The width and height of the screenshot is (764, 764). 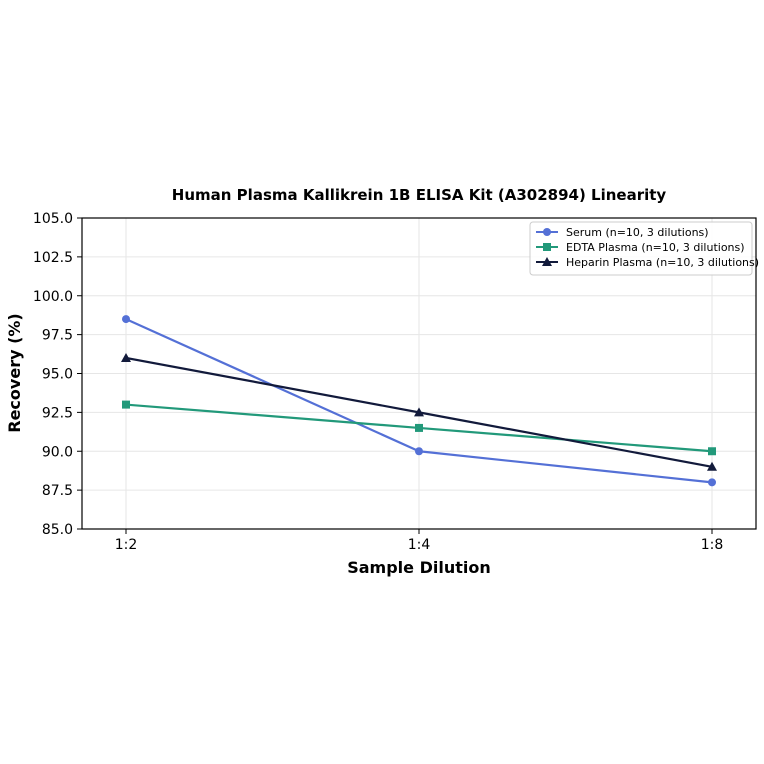 What do you see at coordinates (419, 567) in the screenshot?
I see `x-axis-label: Sample Dilution` at bounding box center [419, 567].